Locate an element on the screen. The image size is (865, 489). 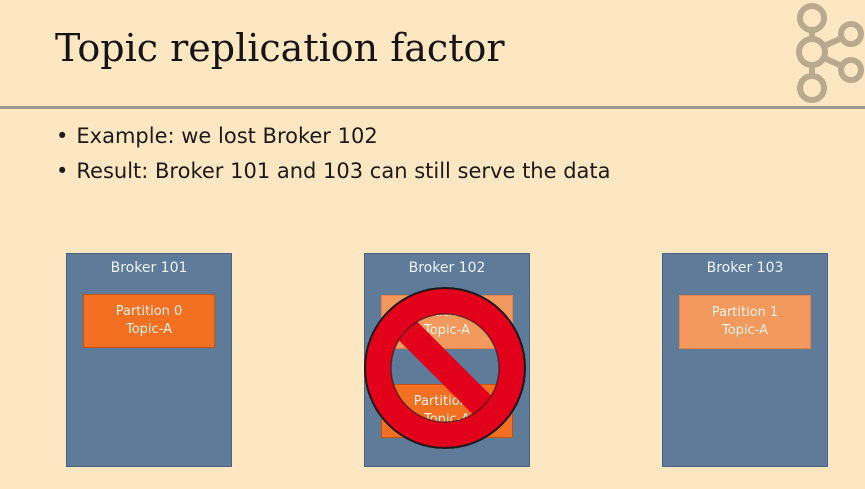
broker-box-103: Broker 103 Partition 1 Topic-A is located at coordinates (745, 360).